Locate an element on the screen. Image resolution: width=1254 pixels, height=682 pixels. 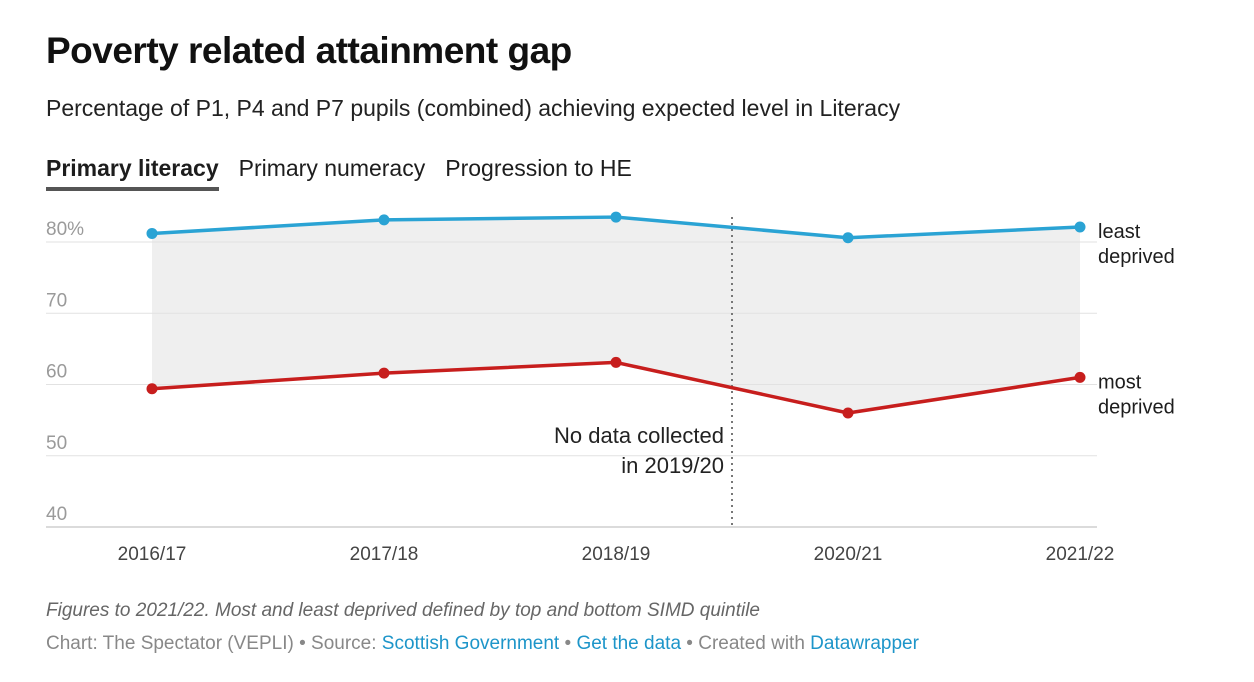
y-tick-label: 40 is located at coordinates (56, 514).